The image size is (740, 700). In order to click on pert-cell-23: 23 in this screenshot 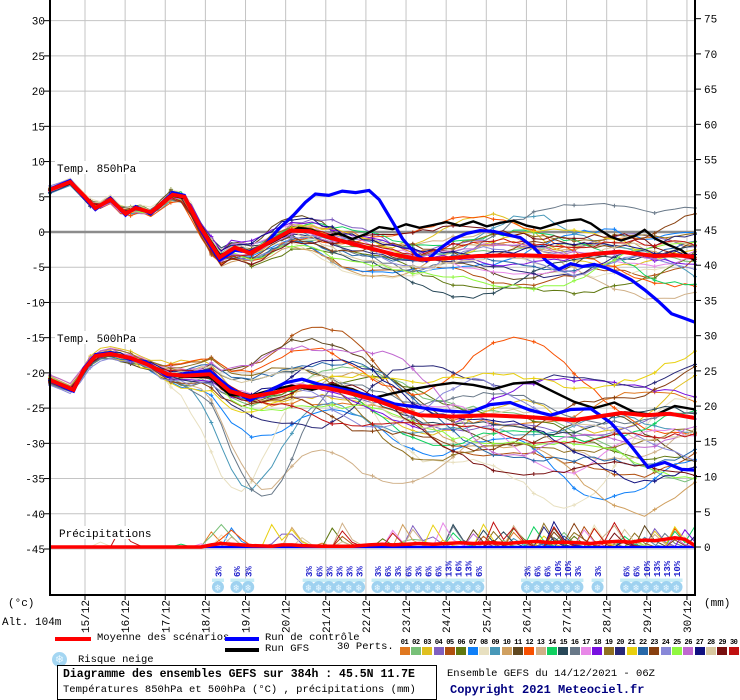, I will do `click(654, 647)`.